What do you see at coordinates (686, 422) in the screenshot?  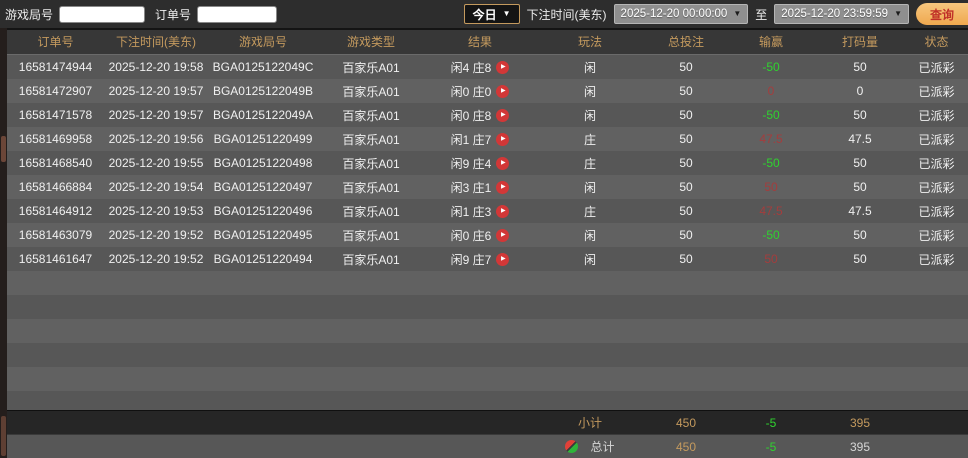 I see `subtotal-total-bet: 450` at bounding box center [686, 422].